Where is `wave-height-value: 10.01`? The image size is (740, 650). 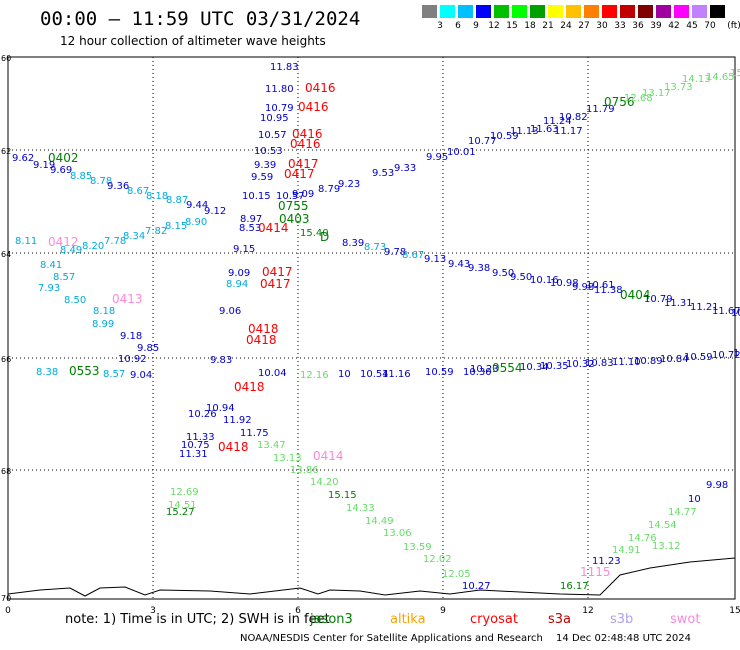 wave-height-value: 10.01 is located at coordinates (461, 152).